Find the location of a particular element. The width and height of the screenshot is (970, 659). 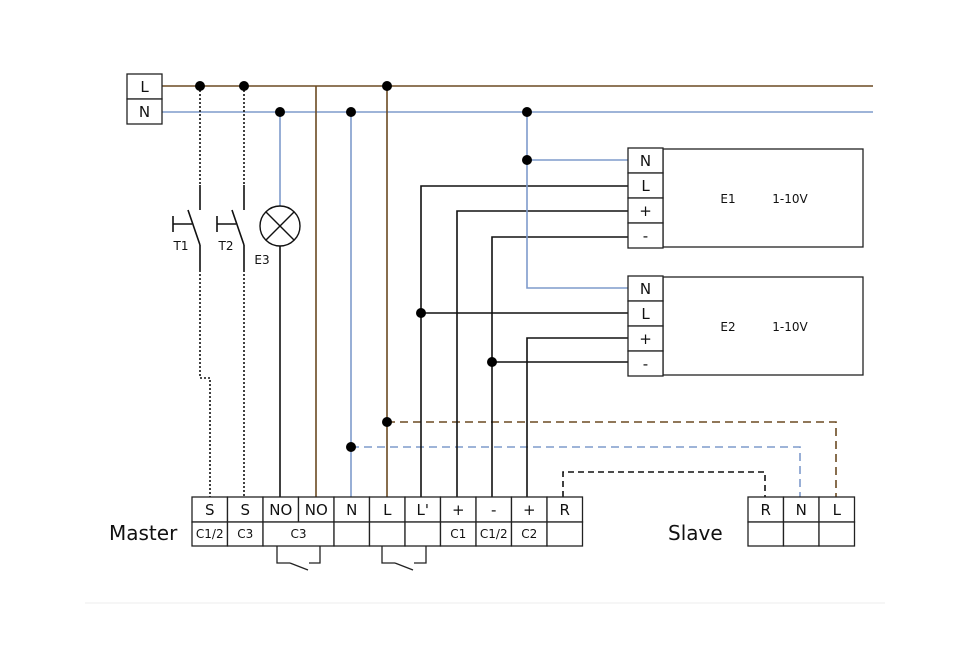

master-terminal-block: S S NO NO N L L' + - + R C1/2 C3 C3 C1 C1/2 C2 is located at coordinates (387, 521).